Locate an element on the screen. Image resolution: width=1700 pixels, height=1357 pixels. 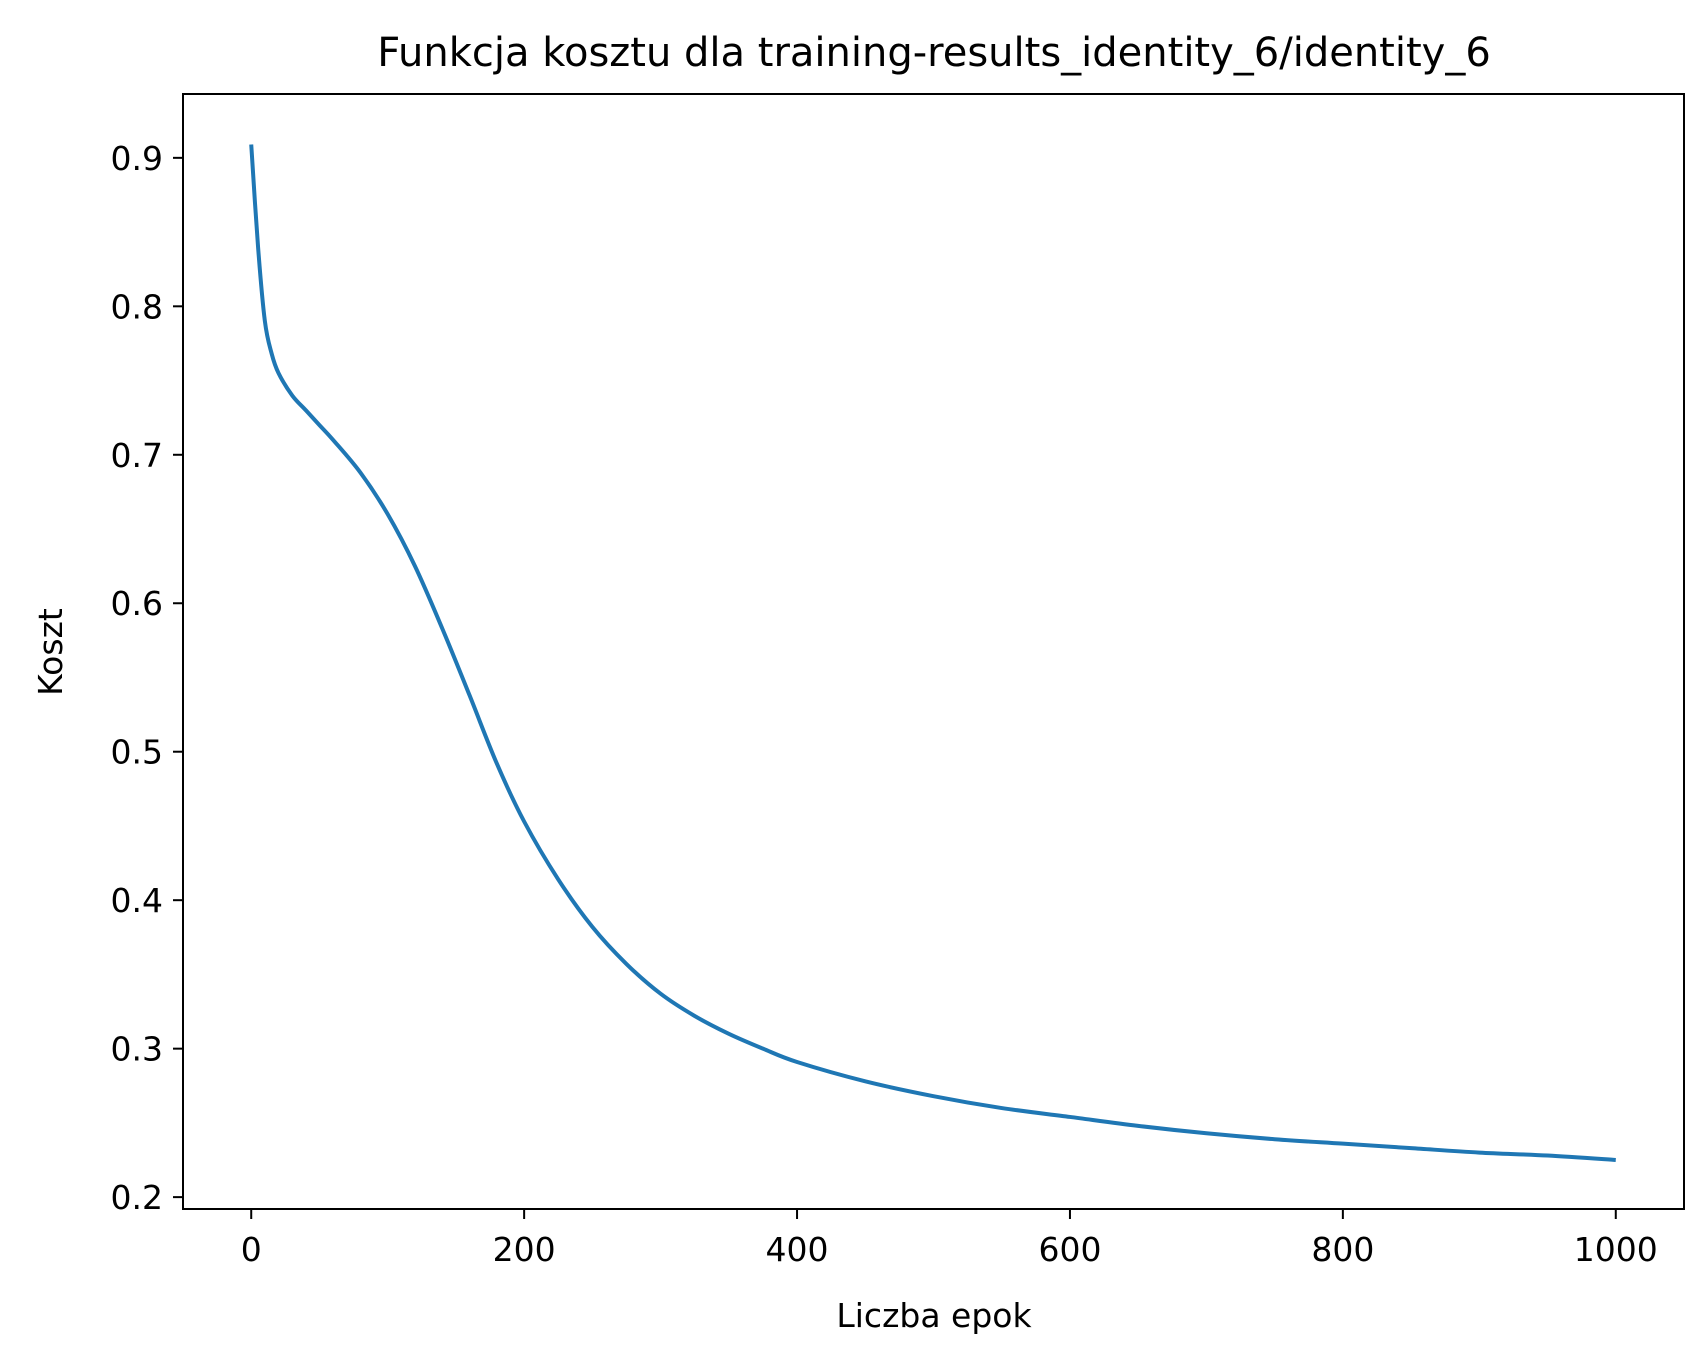
y-tick-label: 0.7 is located at coordinates (137, 455).